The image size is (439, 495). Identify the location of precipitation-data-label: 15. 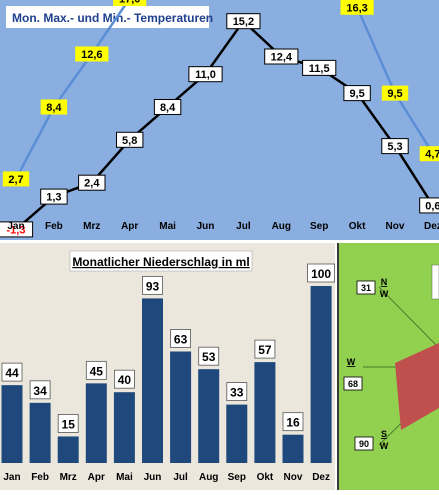
(69, 424).